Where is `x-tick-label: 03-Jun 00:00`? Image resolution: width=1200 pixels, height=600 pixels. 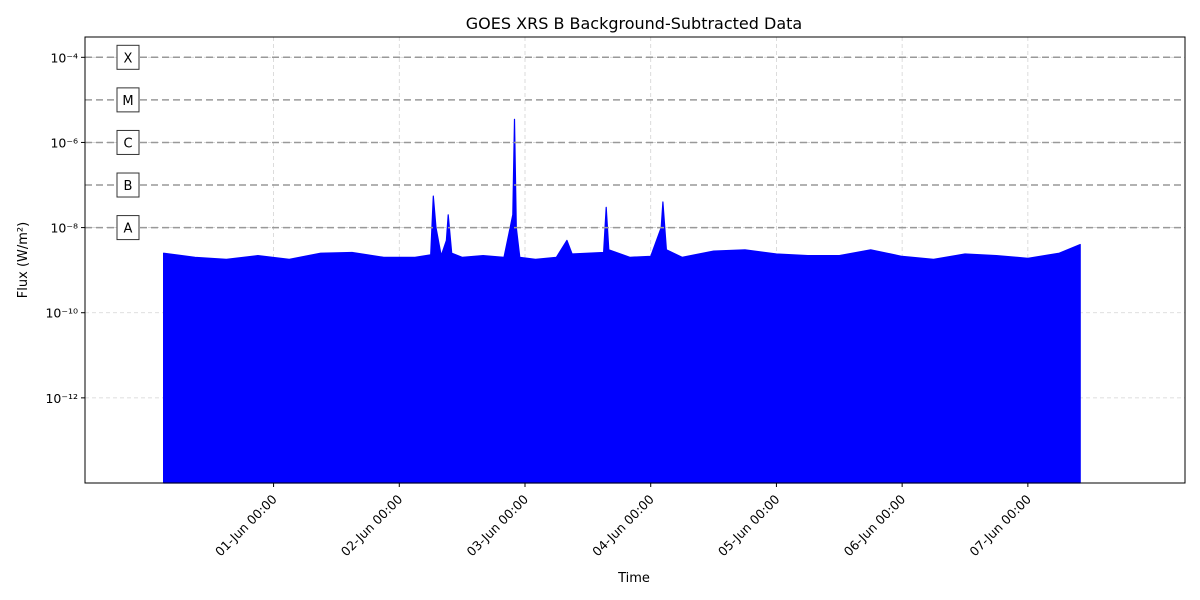
x-tick-label: 03-Jun 00:00 is located at coordinates (497, 525).